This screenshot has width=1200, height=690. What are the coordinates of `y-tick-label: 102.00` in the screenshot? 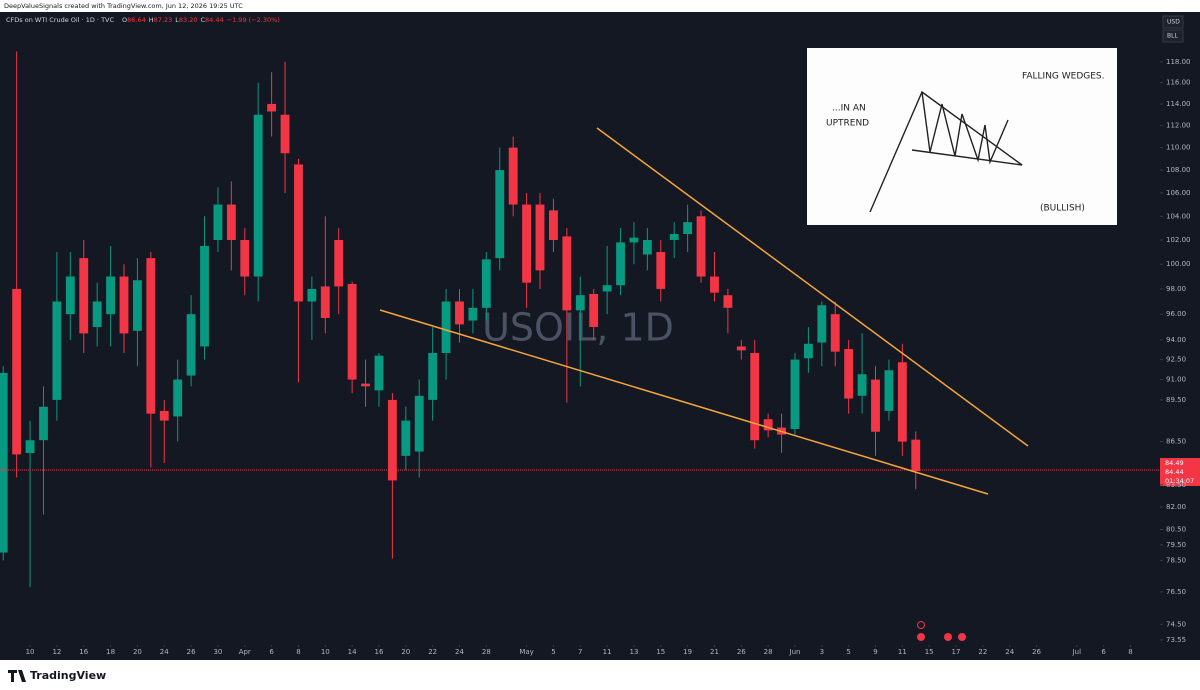 It's located at (1178, 240).